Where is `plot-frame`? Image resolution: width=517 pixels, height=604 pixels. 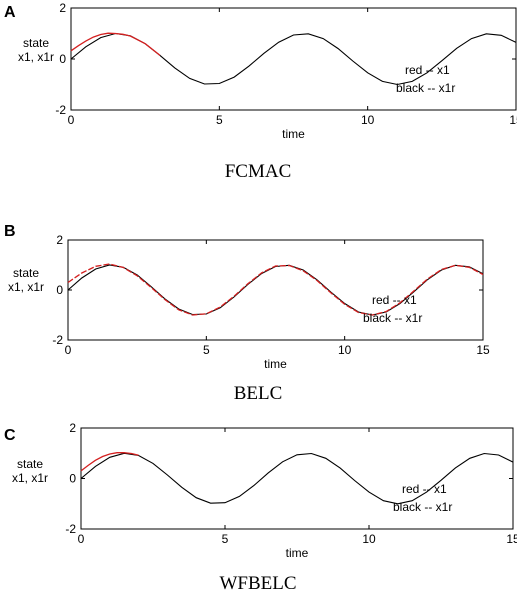 plot-frame is located at coordinates (275, 290).